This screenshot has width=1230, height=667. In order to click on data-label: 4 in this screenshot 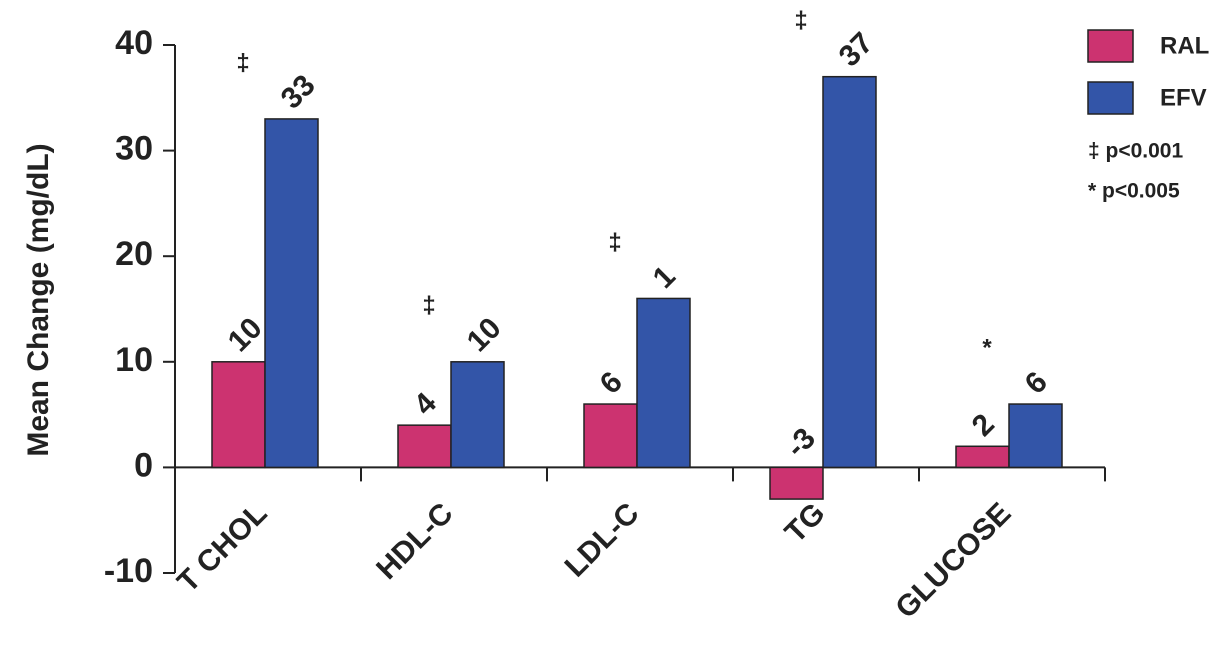, I will do `click(425, 403)`.